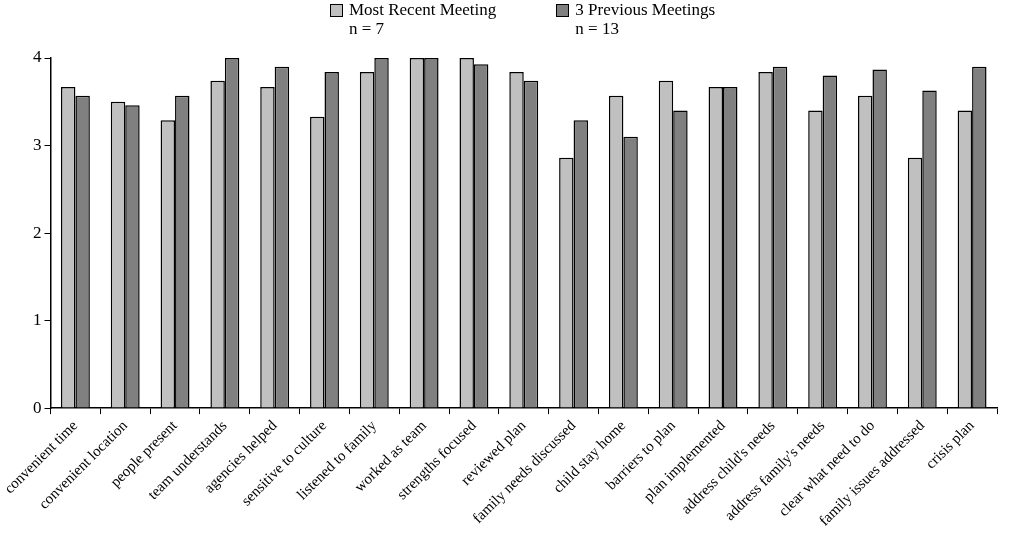  I want to click on text: n = 7, so click(367, 28).